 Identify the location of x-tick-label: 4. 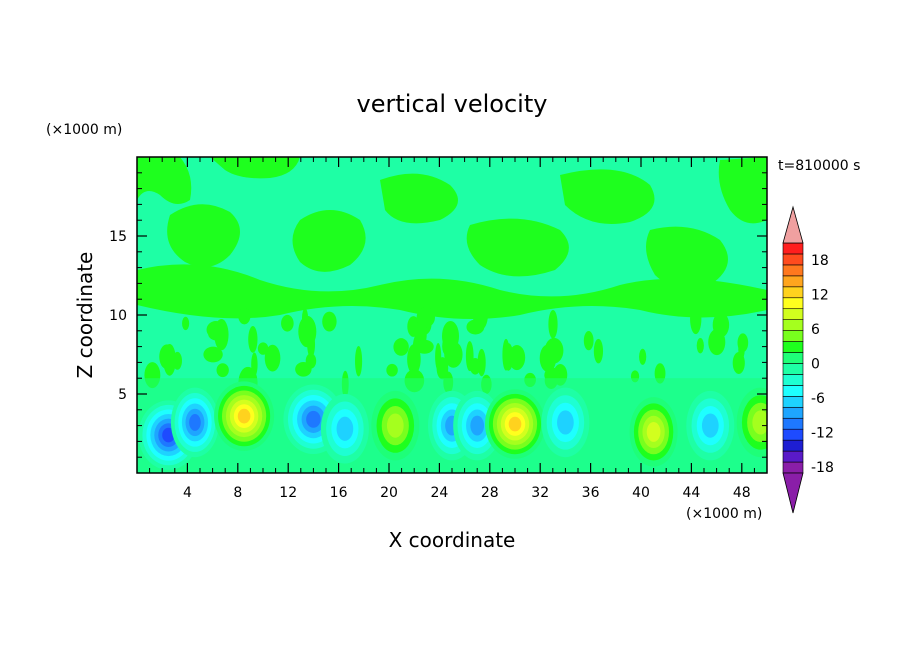
(187, 493).